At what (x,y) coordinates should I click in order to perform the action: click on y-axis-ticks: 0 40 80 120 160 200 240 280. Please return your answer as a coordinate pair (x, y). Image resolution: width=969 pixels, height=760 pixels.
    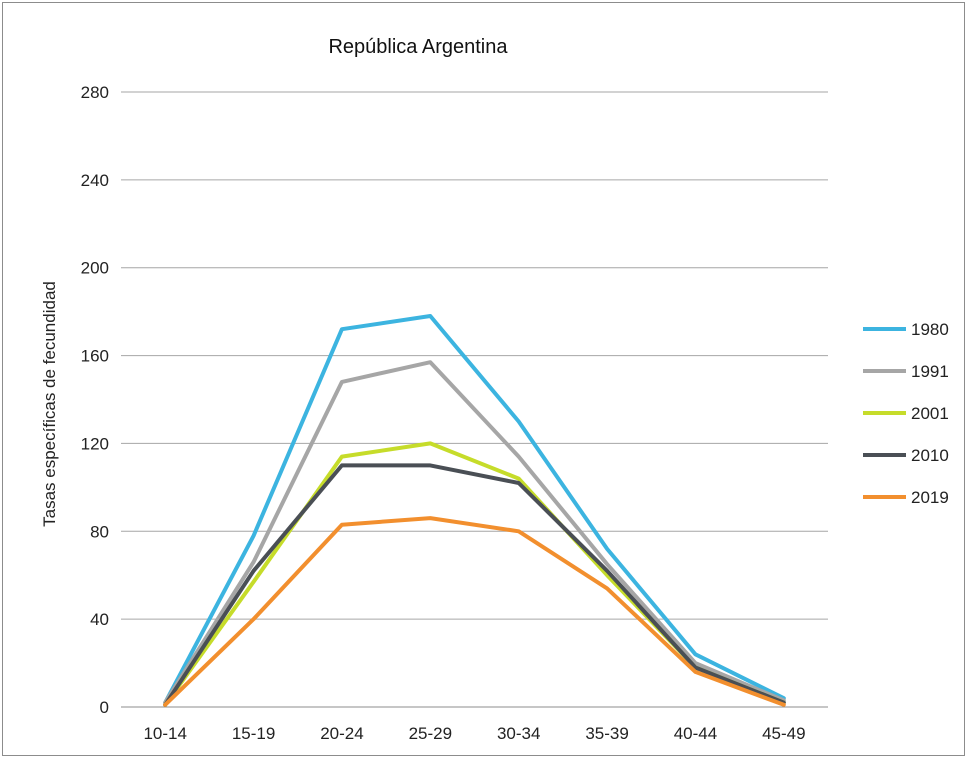
    Looking at the image, I should click on (95, 400).